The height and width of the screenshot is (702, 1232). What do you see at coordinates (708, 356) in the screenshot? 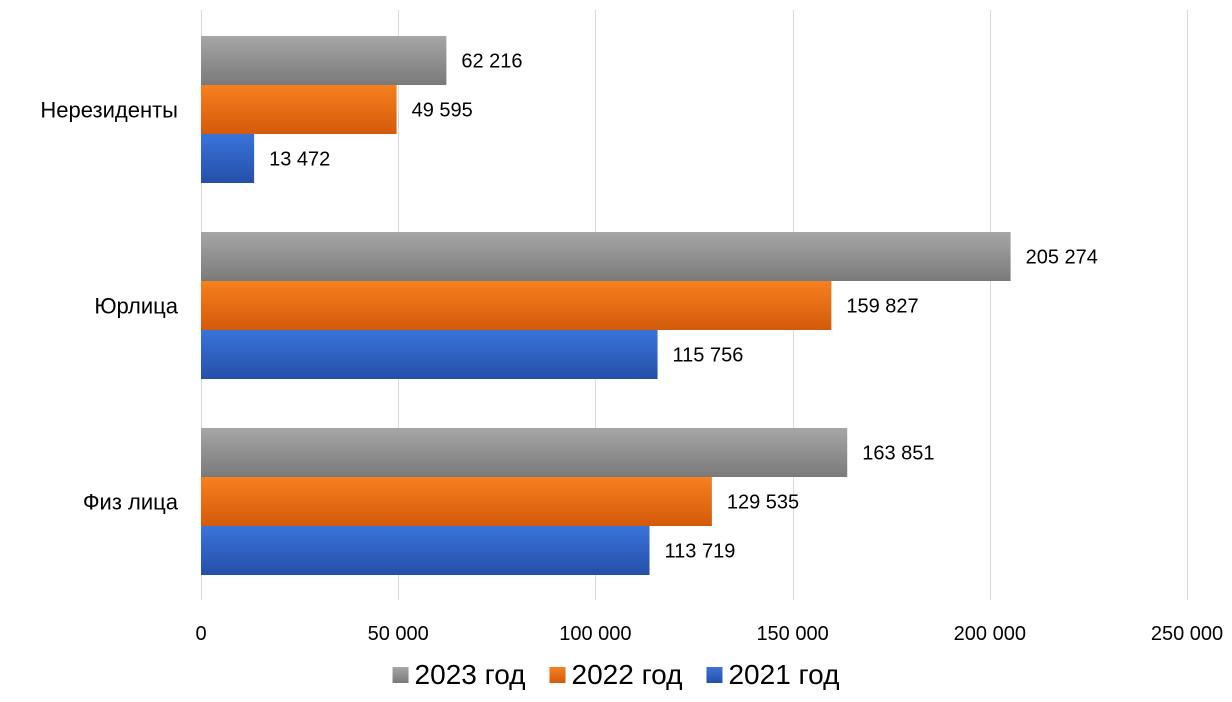
I see `data-label: 115 756` at bounding box center [708, 356].